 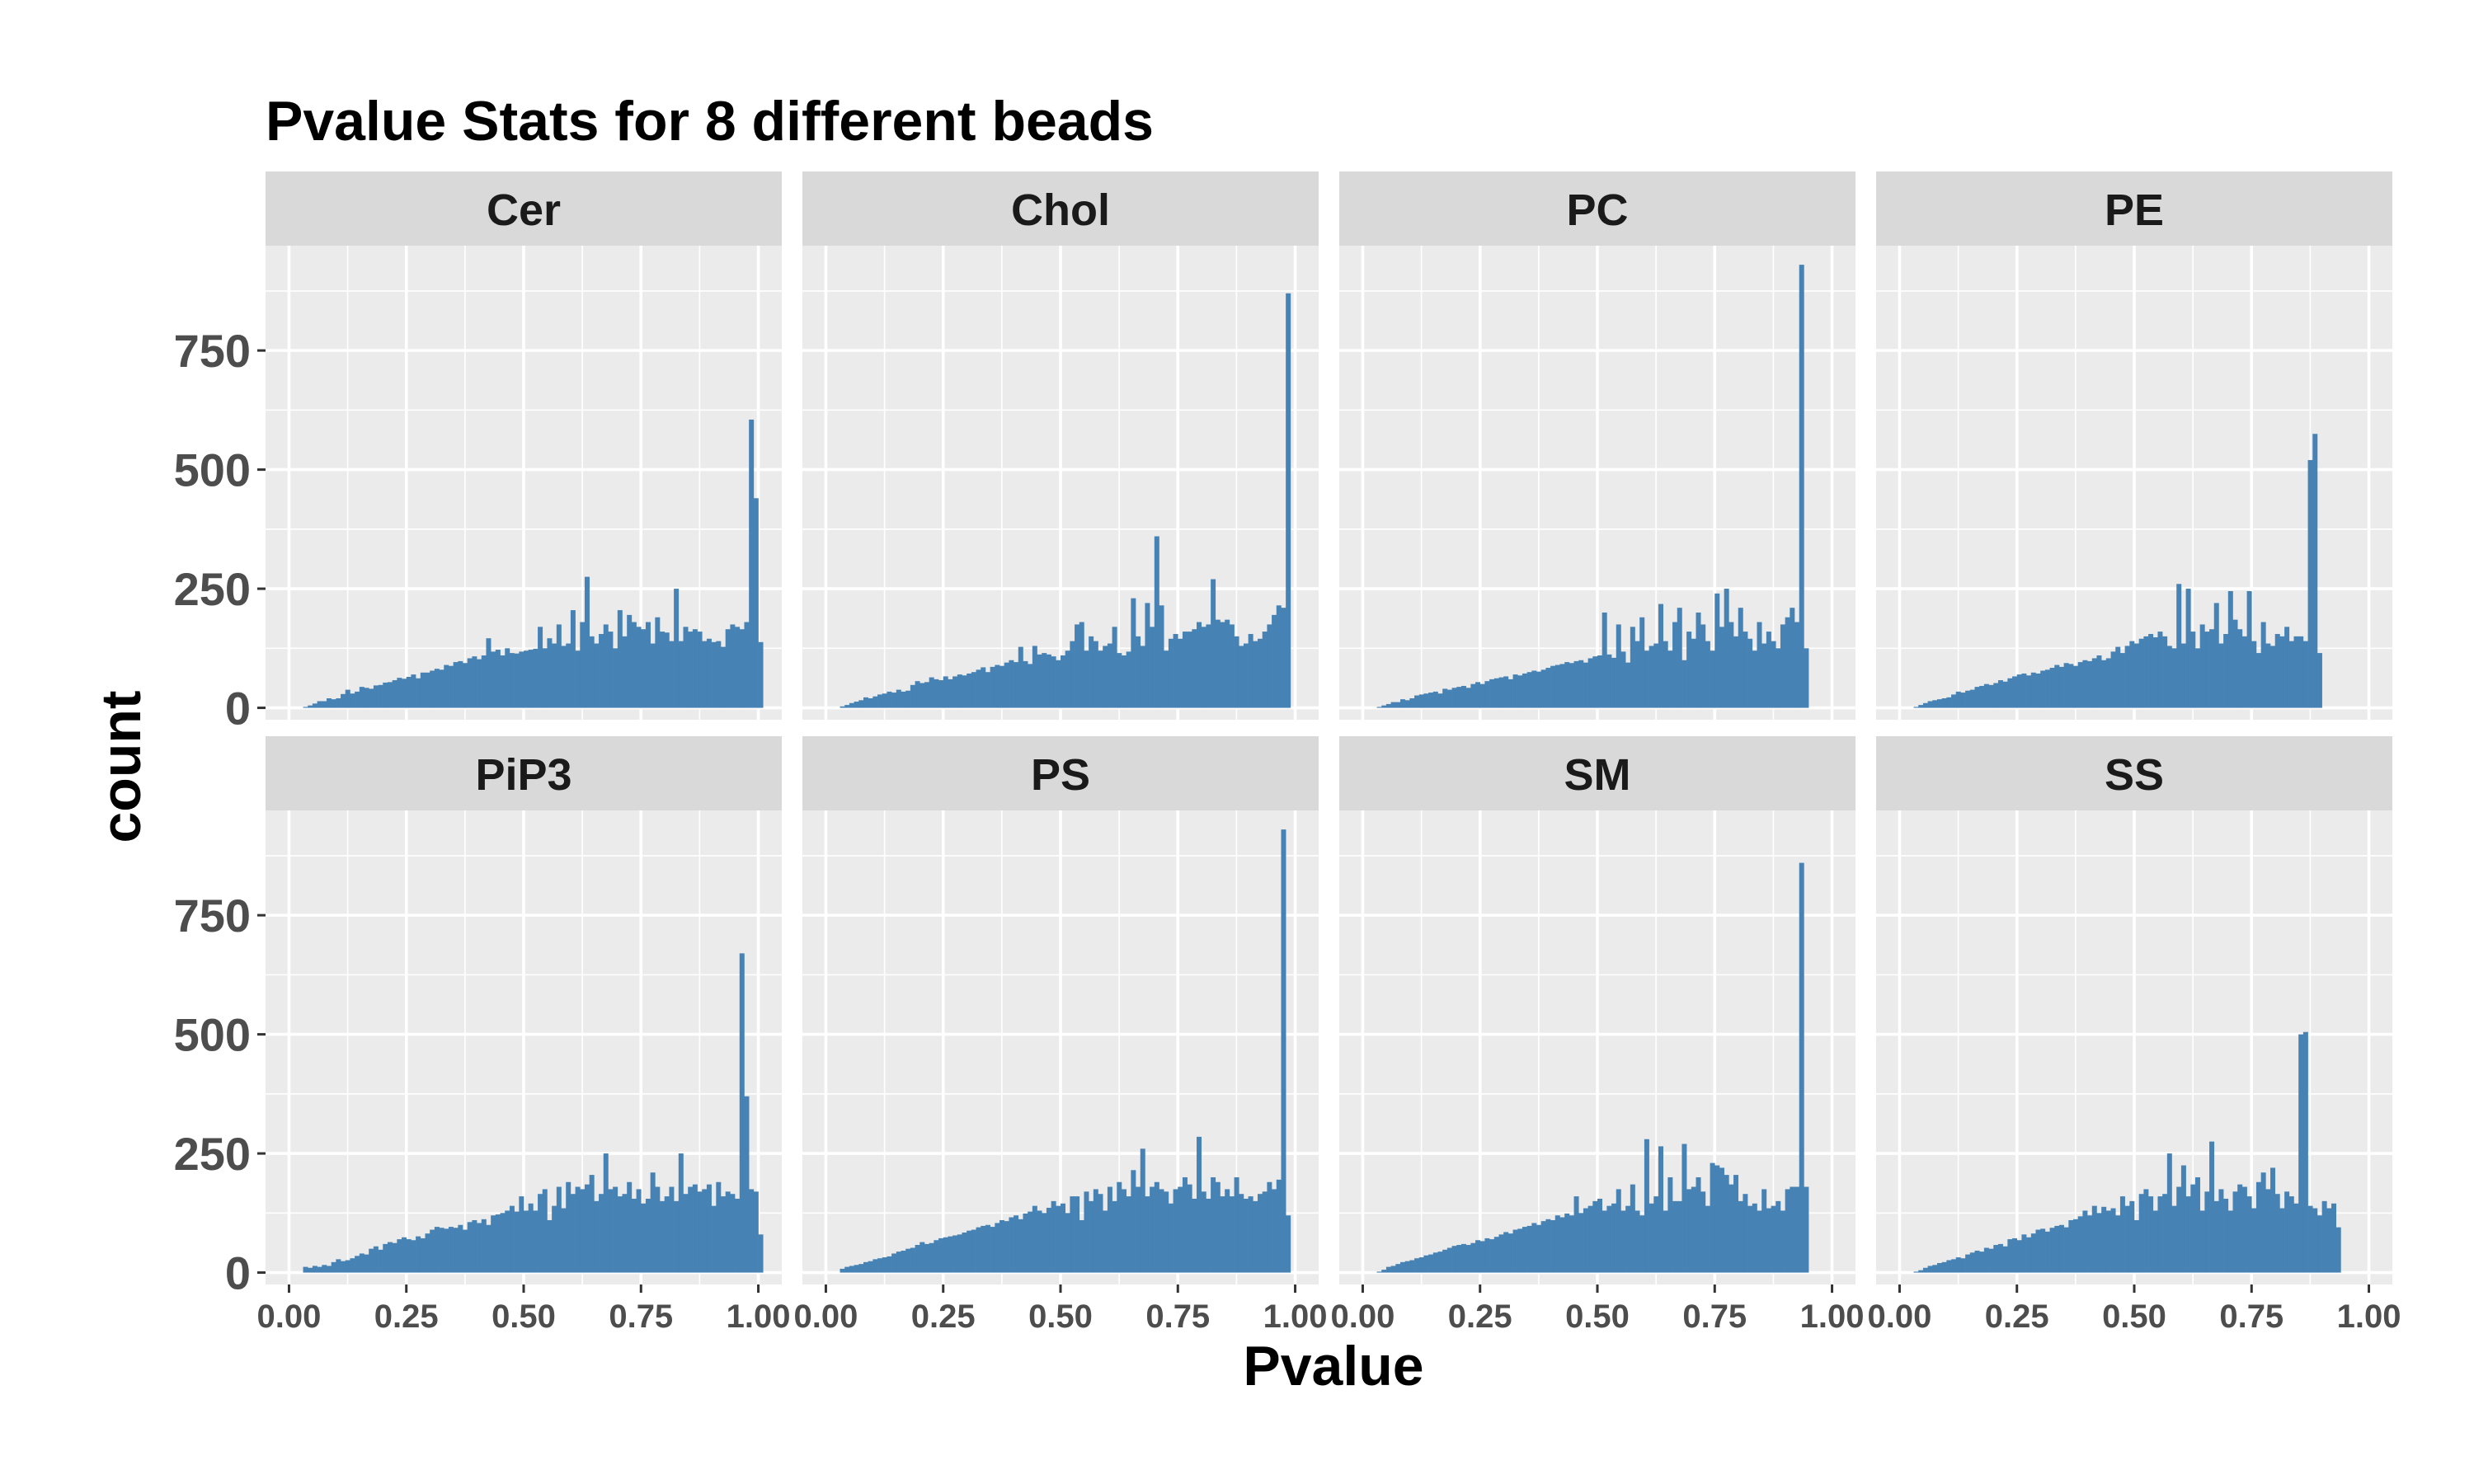 What do you see at coordinates (289, 1316) in the screenshot?
I see `x-tick-label: 0.00` at bounding box center [289, 1316].